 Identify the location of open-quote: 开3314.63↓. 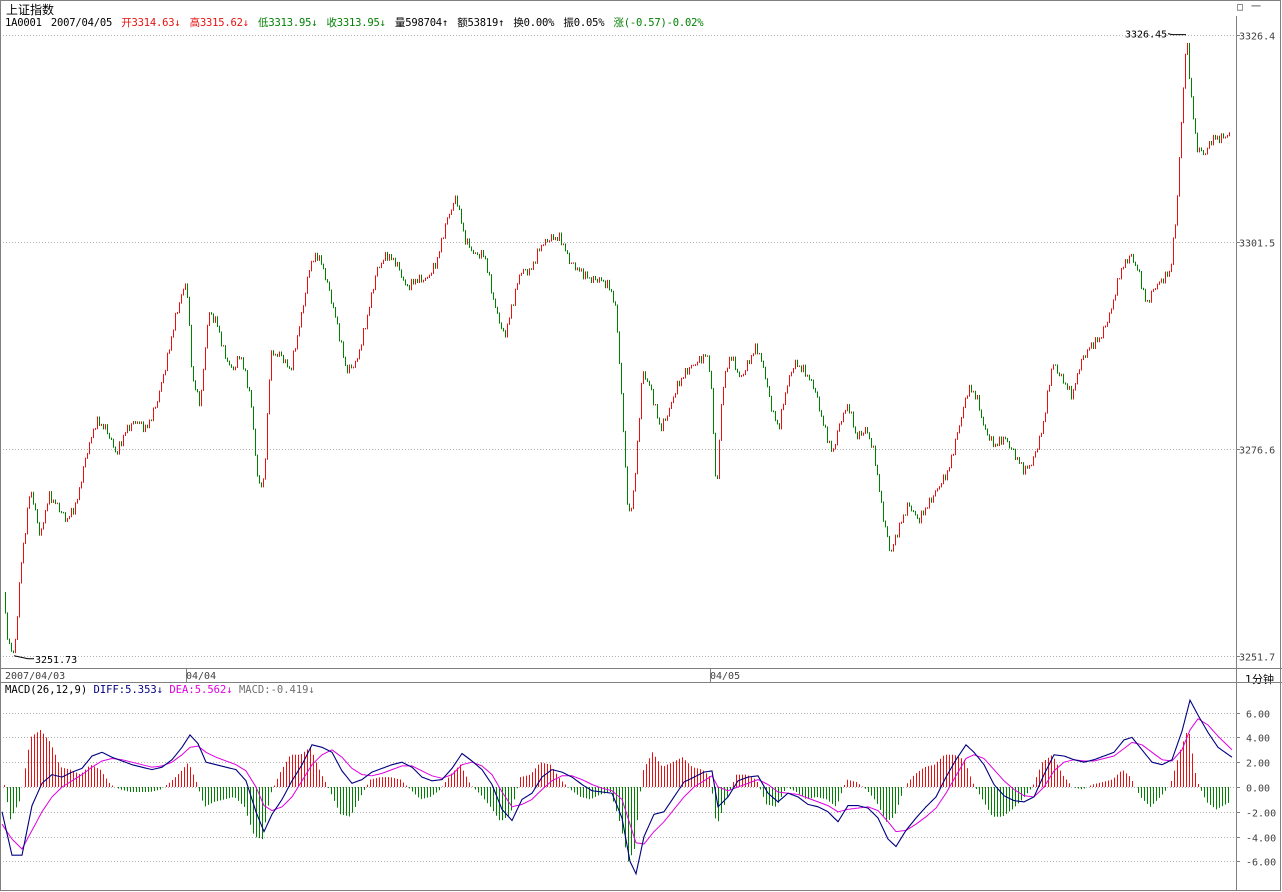
(151, 23).